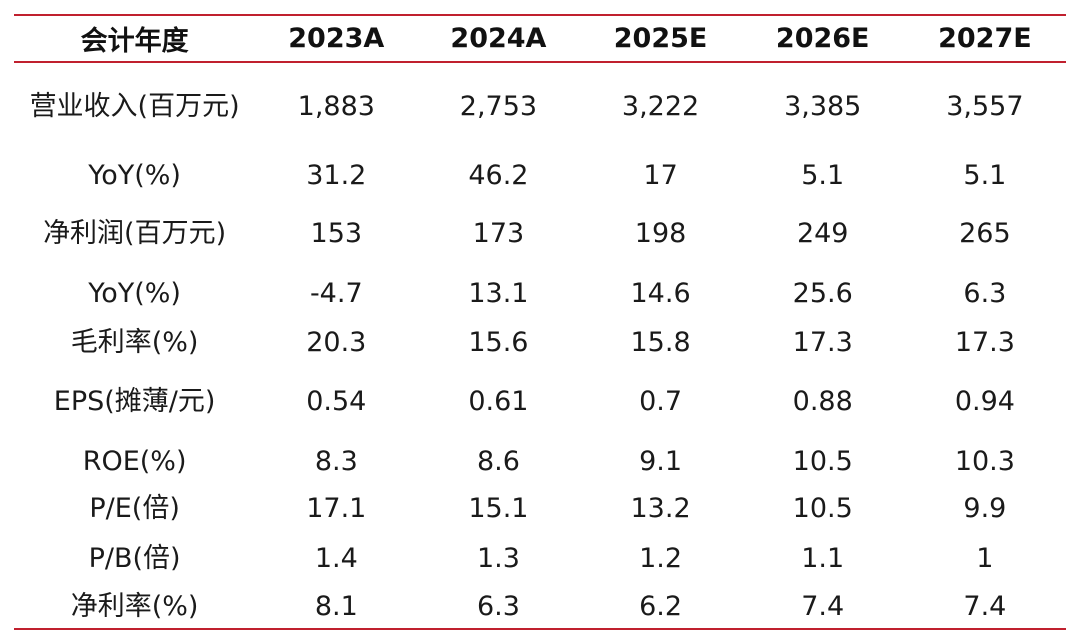 The height and width of the screenshot is (637, 1080). I want to click on table-cell: 10.3, so click(984, 462).